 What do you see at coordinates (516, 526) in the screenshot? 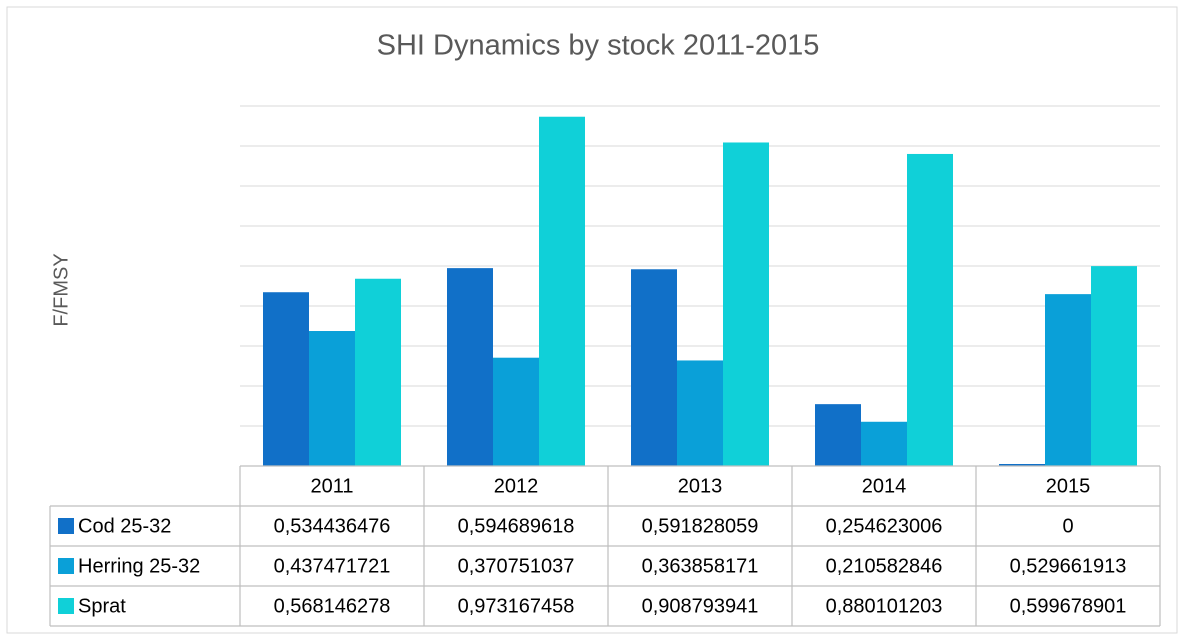
I see `data-table-value: 0,594689618` at bounding box center [516, 526].